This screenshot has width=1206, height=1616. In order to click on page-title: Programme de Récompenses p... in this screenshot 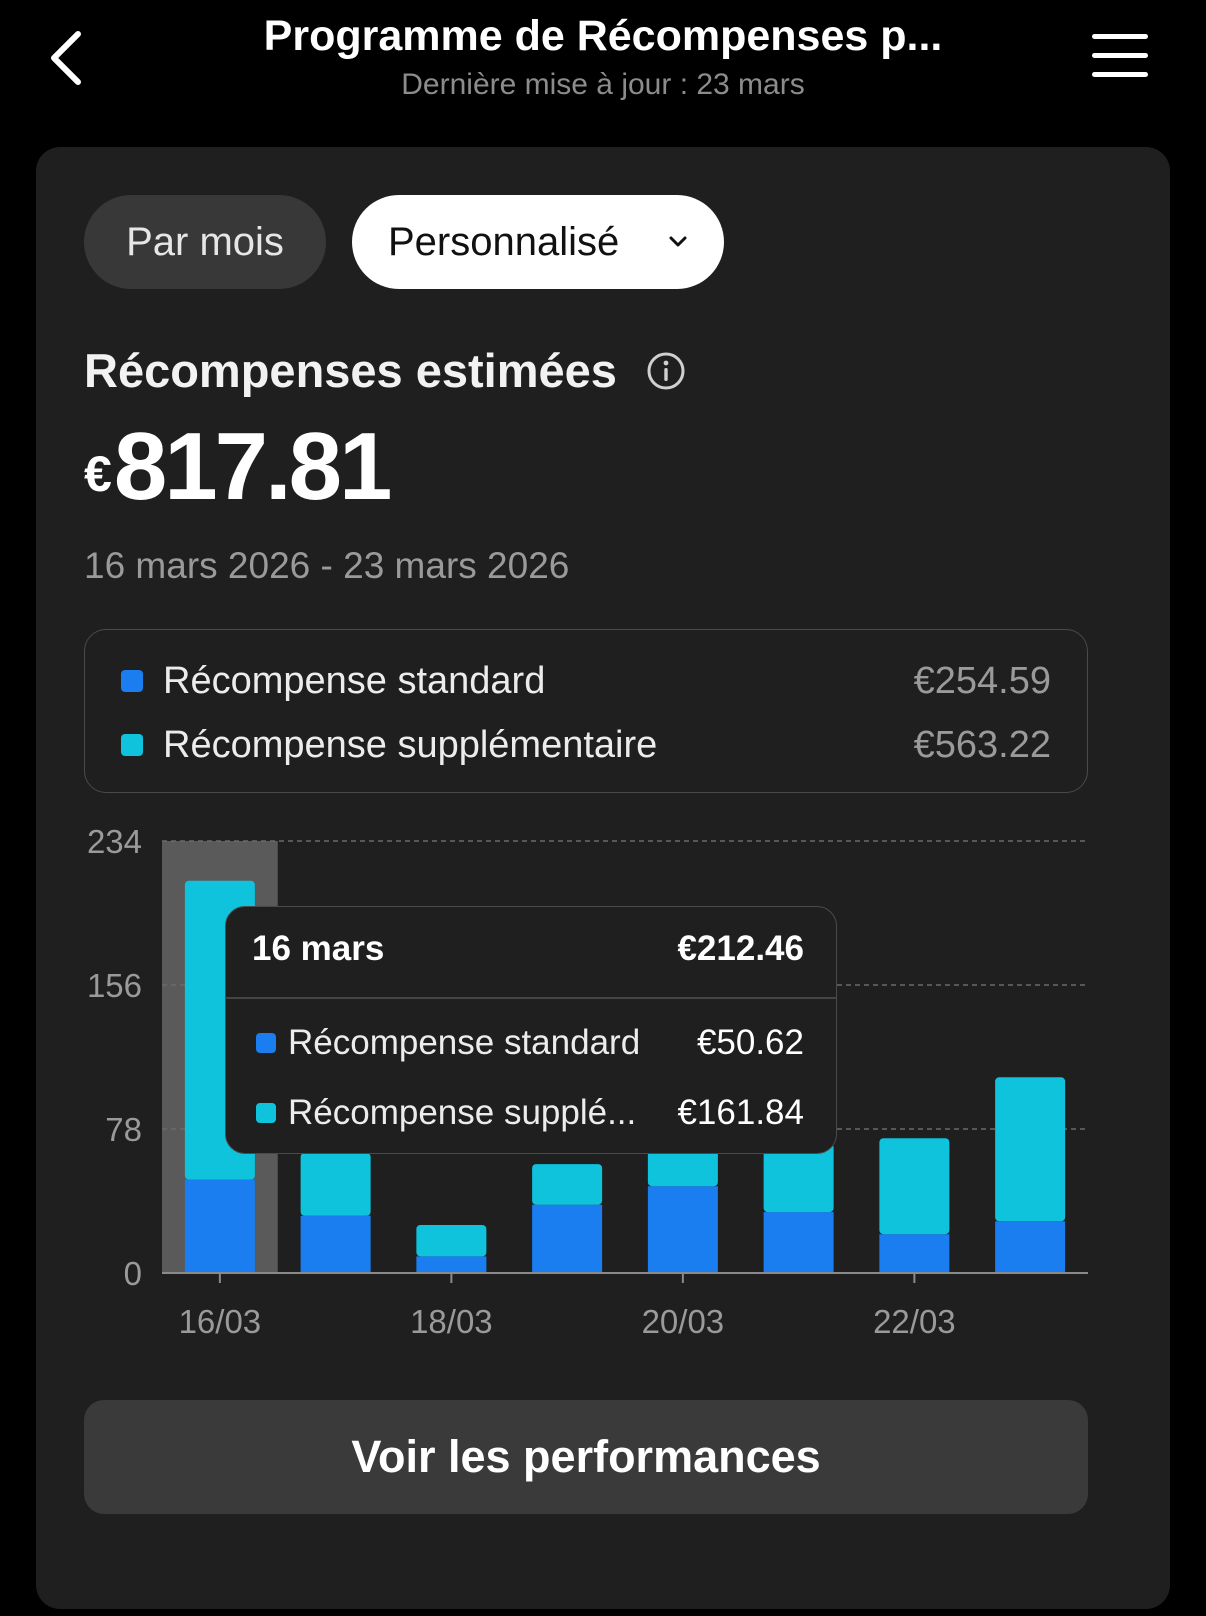, I will do `click(603, 36)`.